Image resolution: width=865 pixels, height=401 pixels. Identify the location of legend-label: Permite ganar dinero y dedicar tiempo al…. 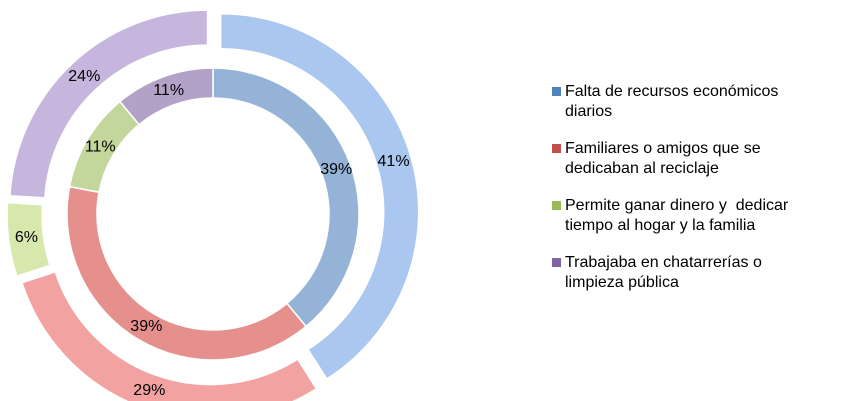
(679, 215).